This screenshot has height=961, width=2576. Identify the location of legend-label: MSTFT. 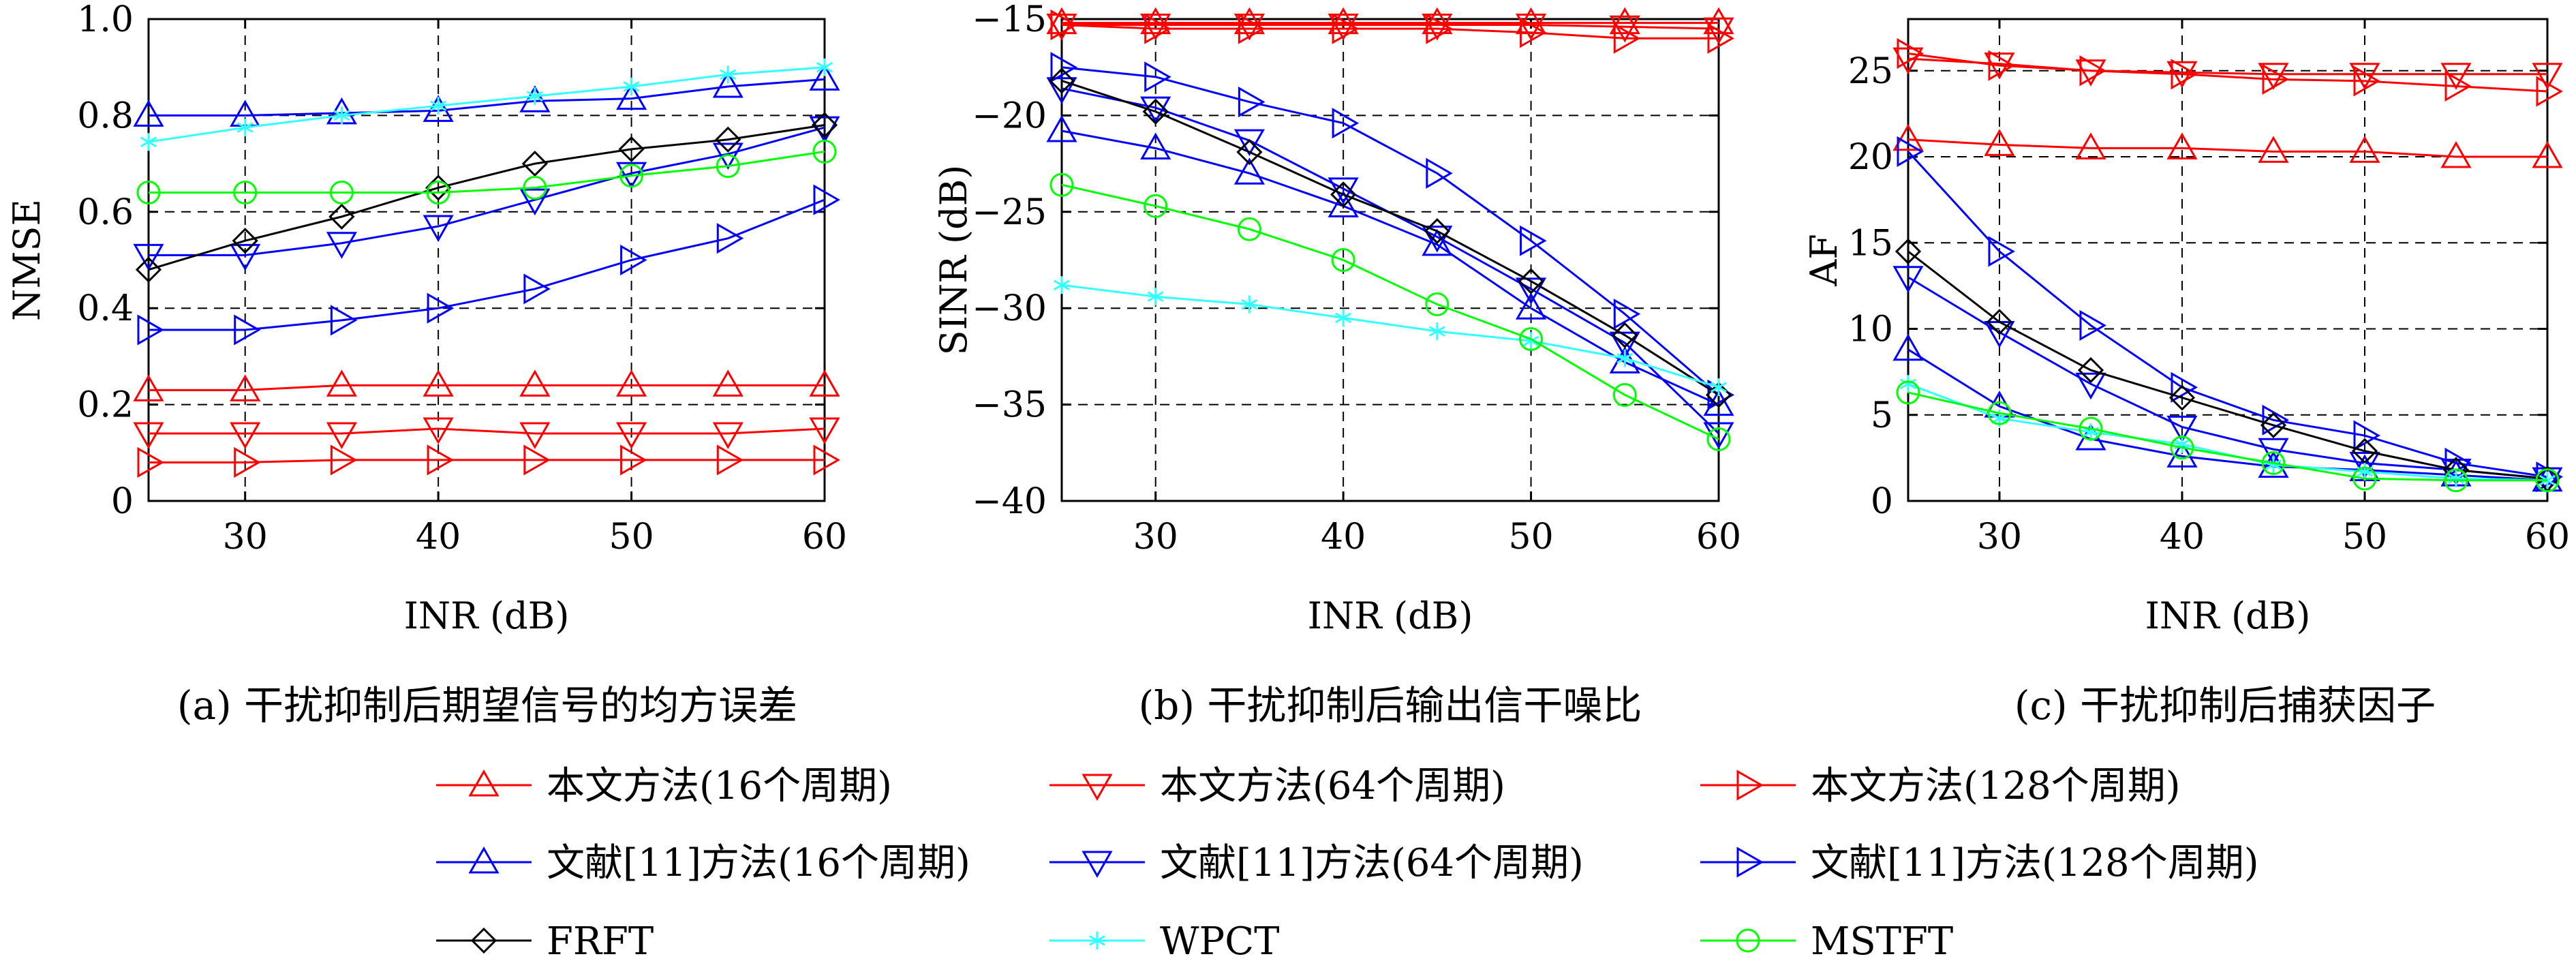
(1882, 940).